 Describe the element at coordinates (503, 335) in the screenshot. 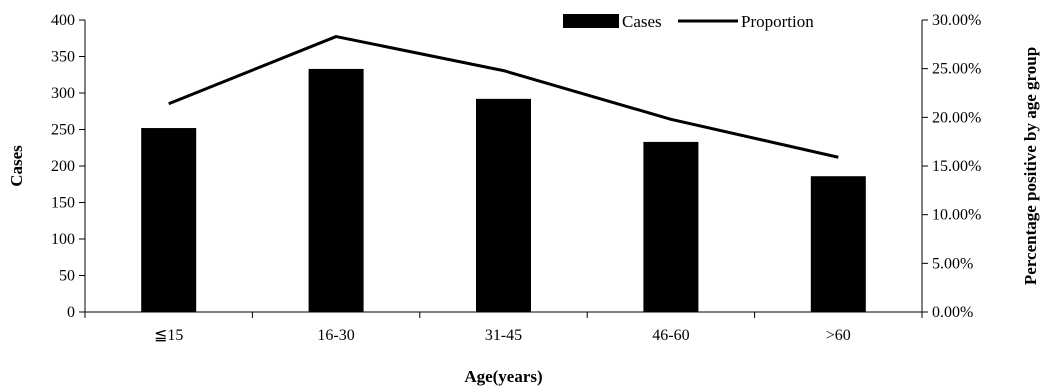

I see `x-tick-label: 31-45` at that location.